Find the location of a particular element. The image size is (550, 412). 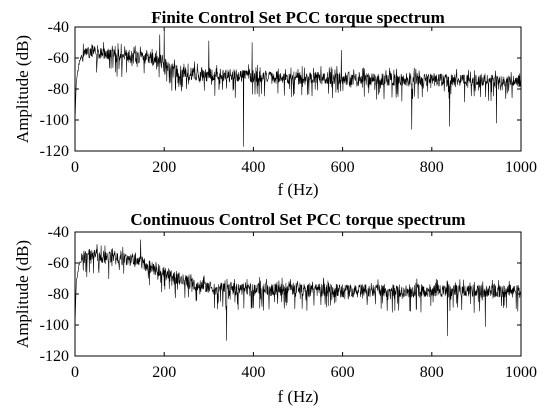

chart-title: Finite Control Set PCC torque spectrum is located at coordinates (298, 17).